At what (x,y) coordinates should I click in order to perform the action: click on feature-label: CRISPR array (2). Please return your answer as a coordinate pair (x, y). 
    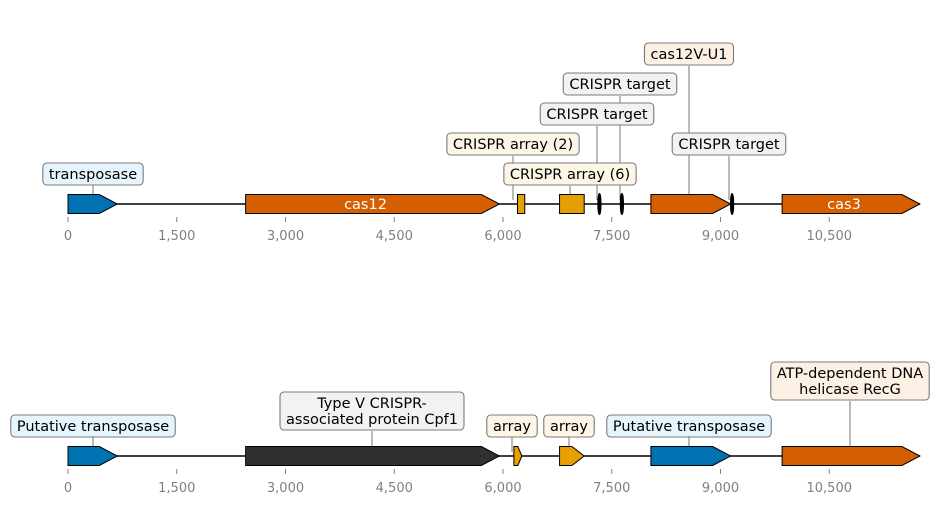
    Looking at the image, I should click on (513, 145).